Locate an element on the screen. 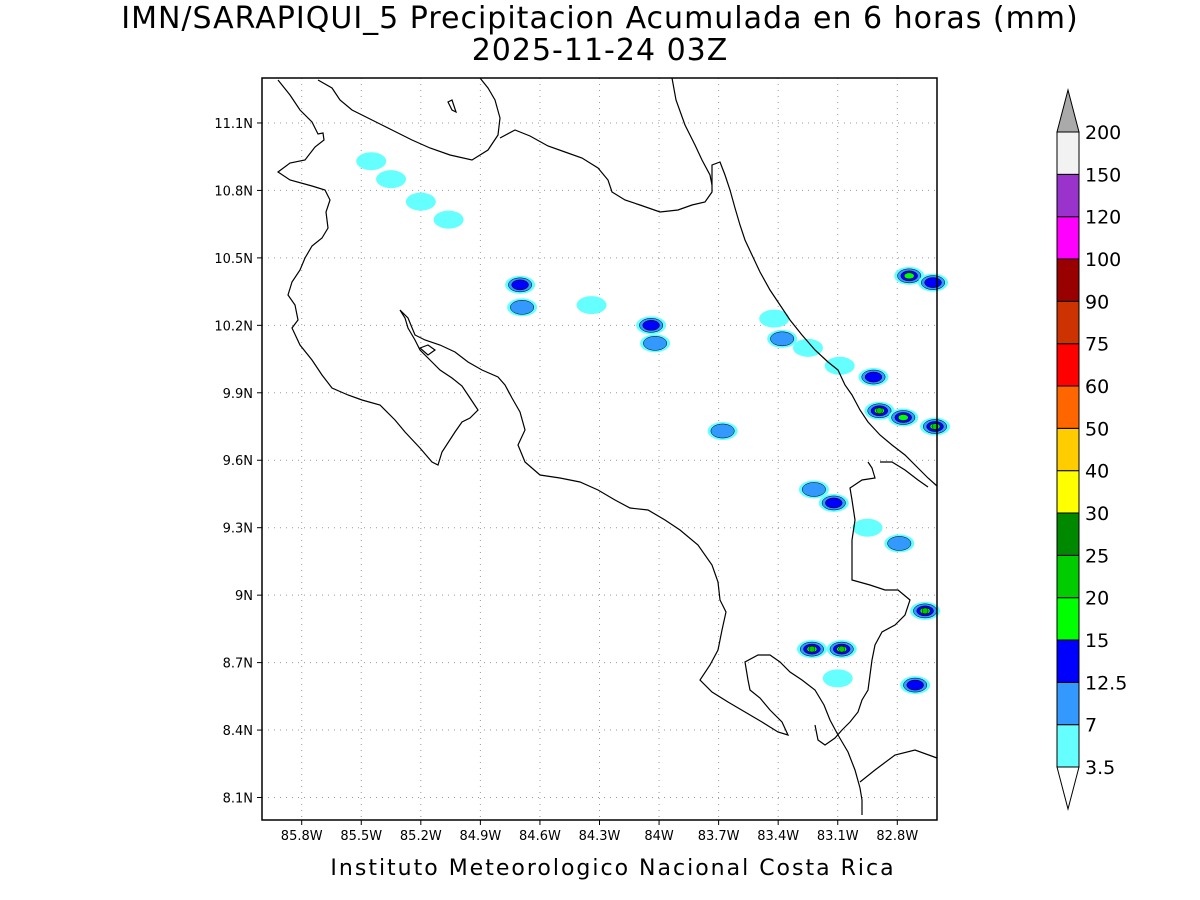  colorbar-lower-arrow is located at coordinates (1068, 788).